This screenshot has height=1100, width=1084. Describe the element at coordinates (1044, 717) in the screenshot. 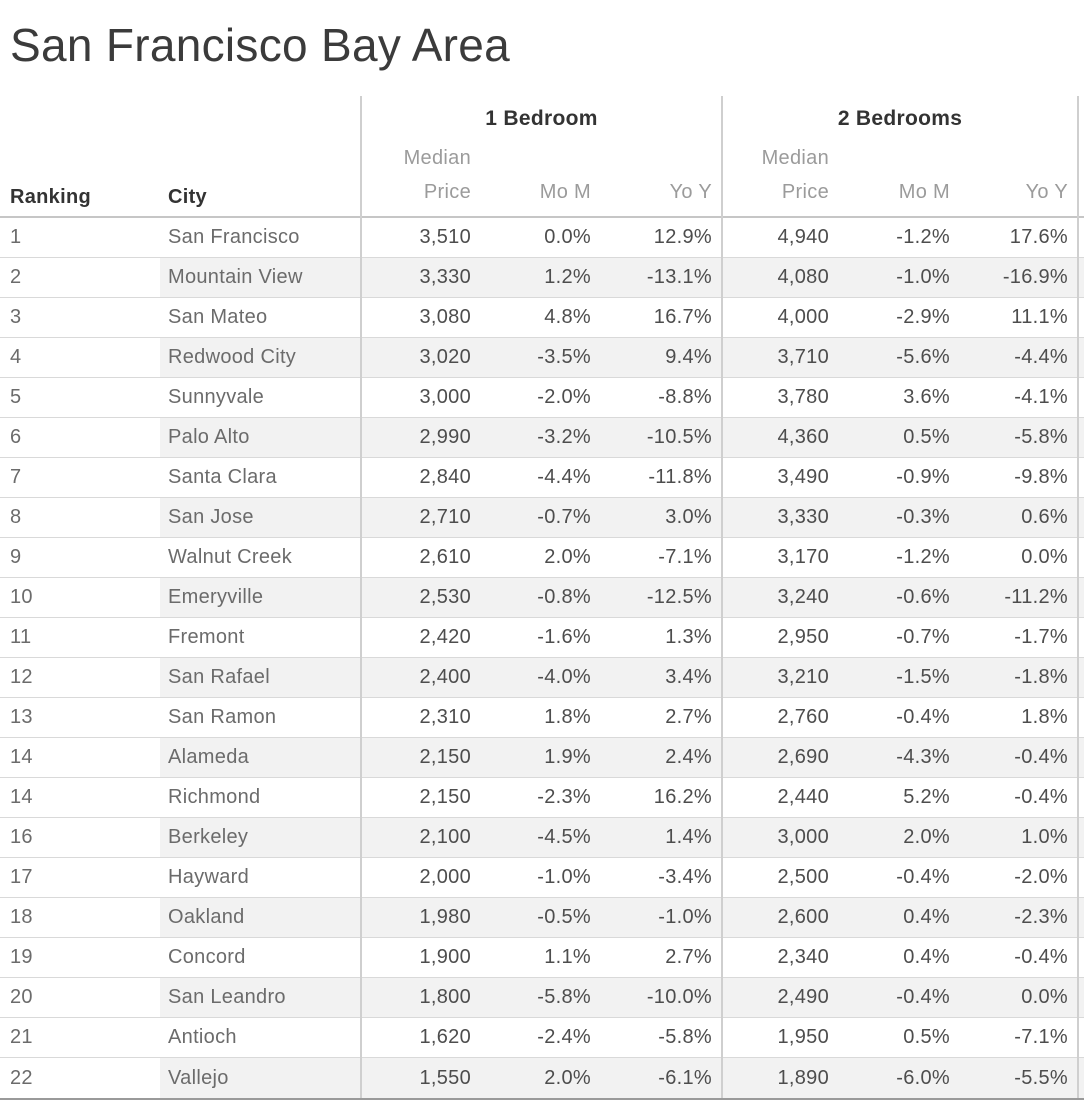

I see `value-cell-2br-yoy: 1.8%` at that location.